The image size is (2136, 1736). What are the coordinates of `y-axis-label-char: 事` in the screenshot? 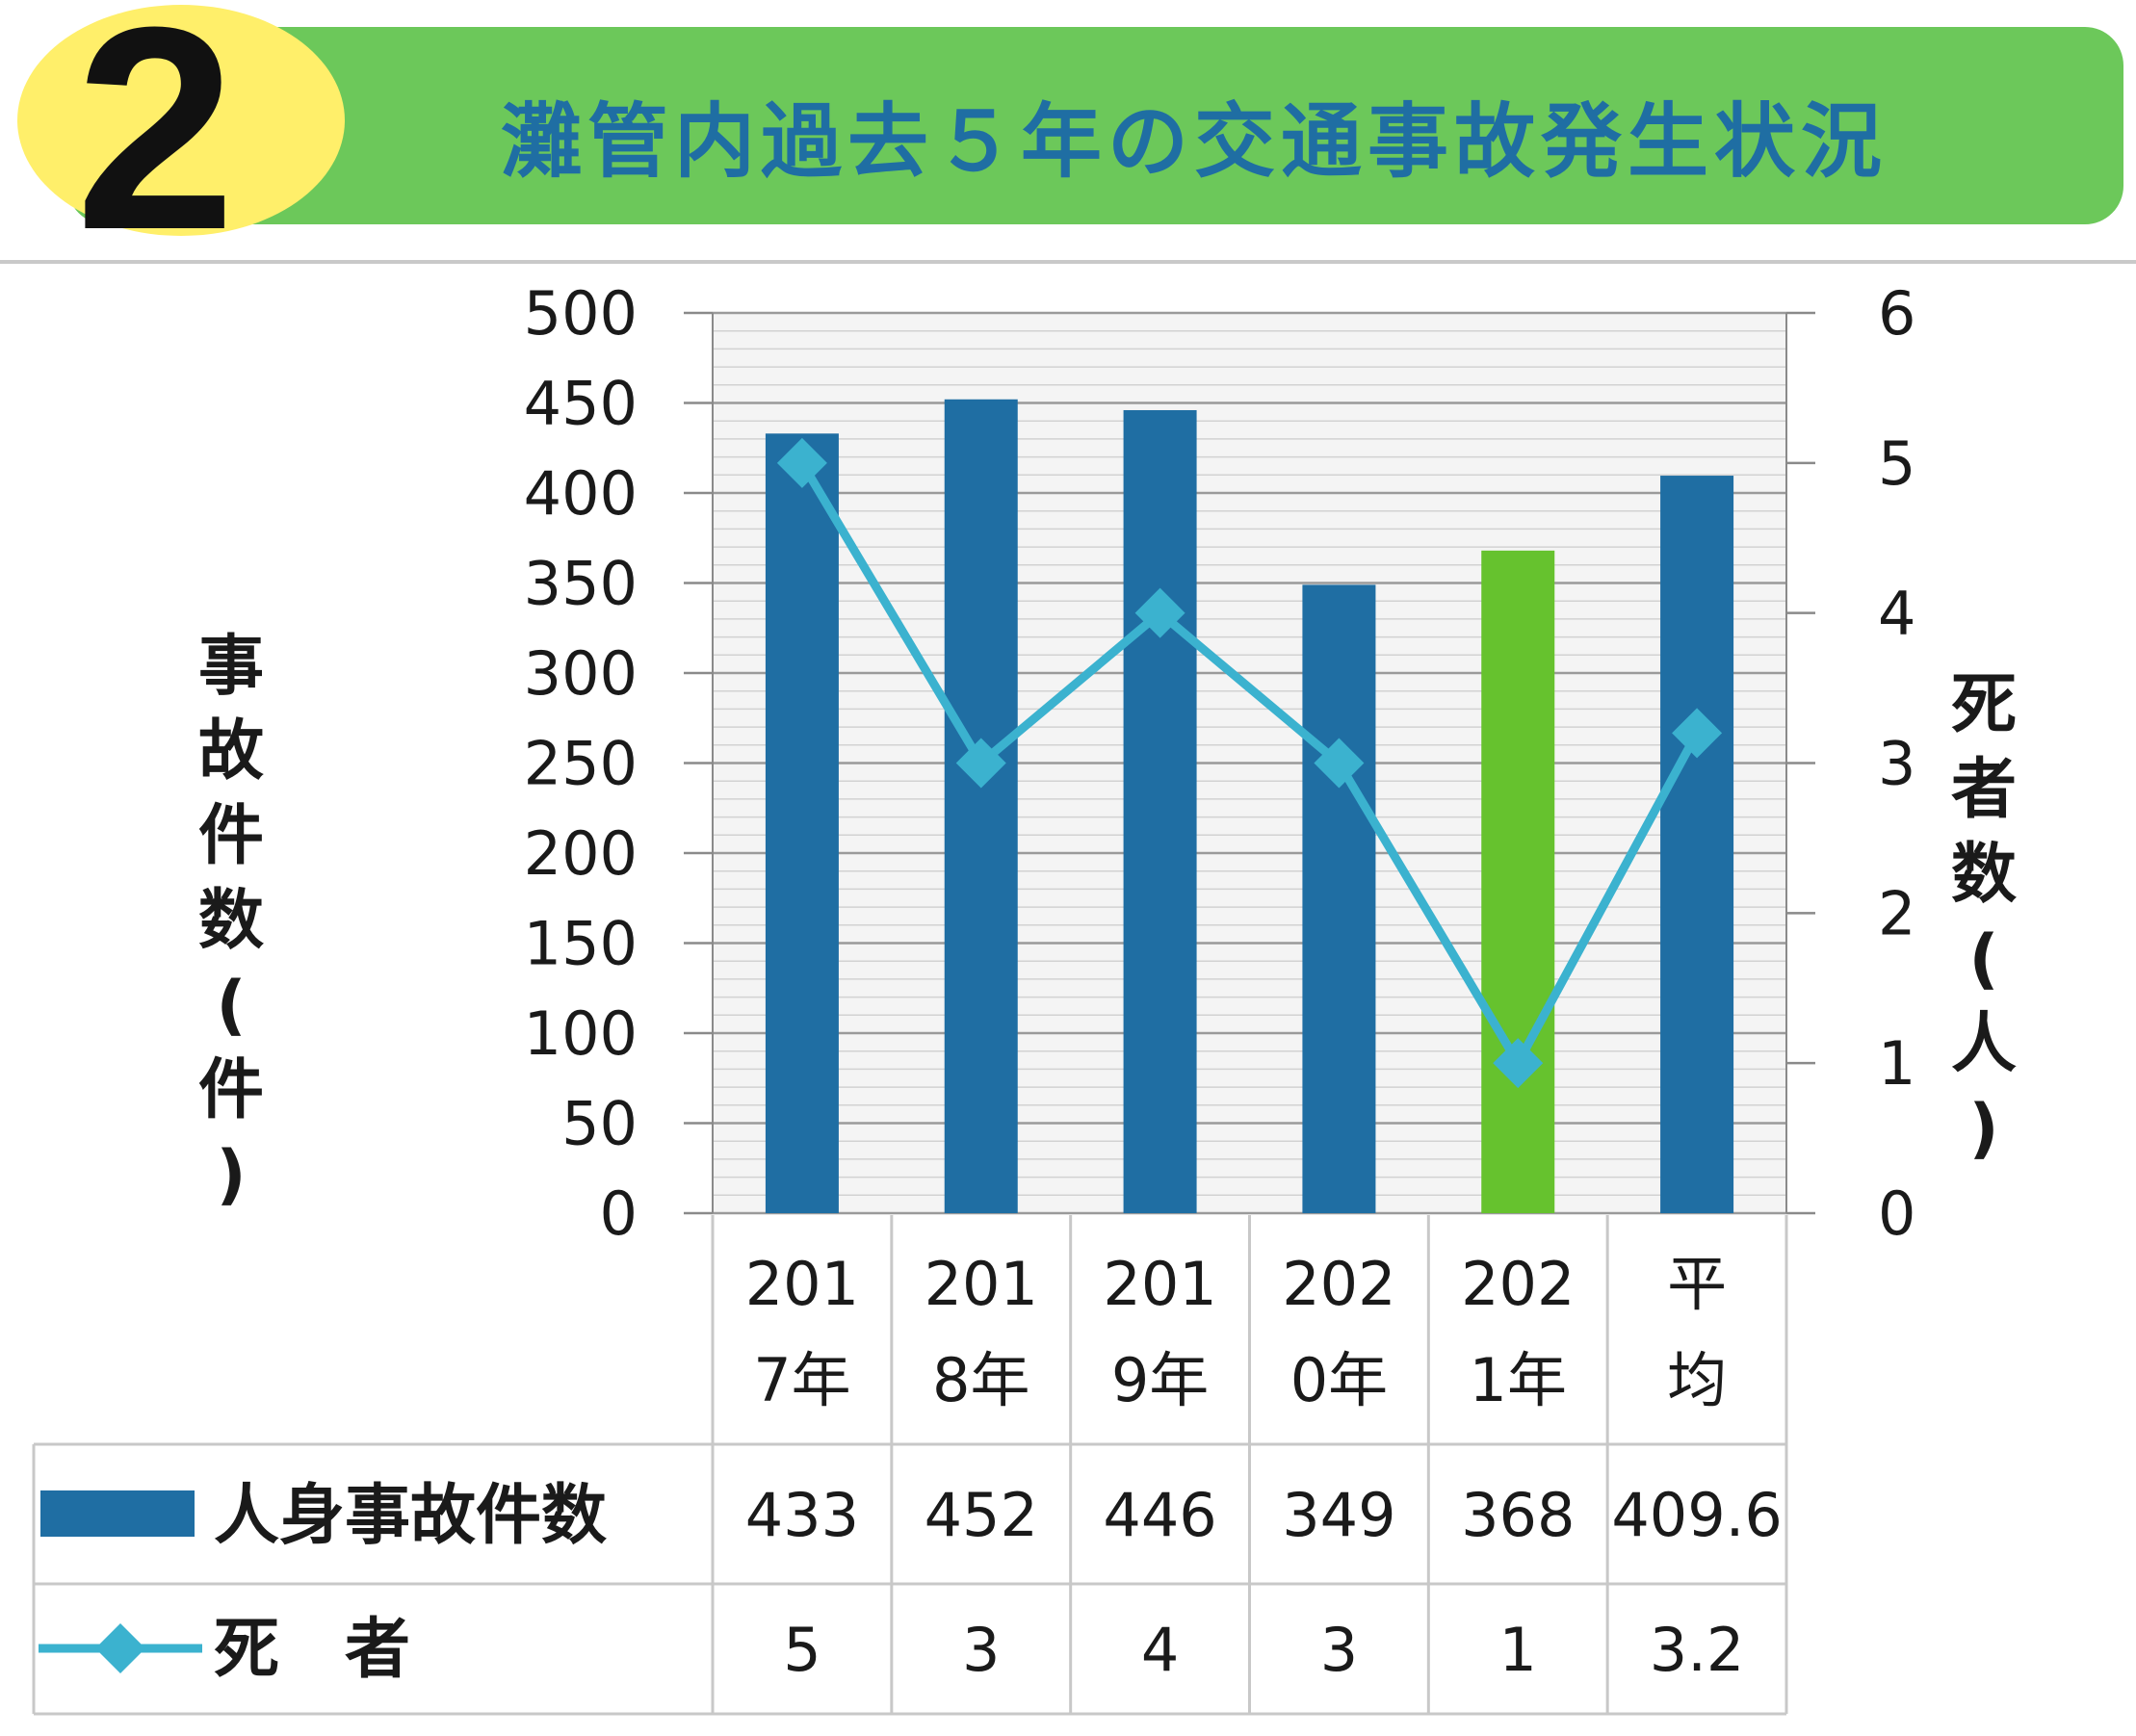 It's located at (231, 667).